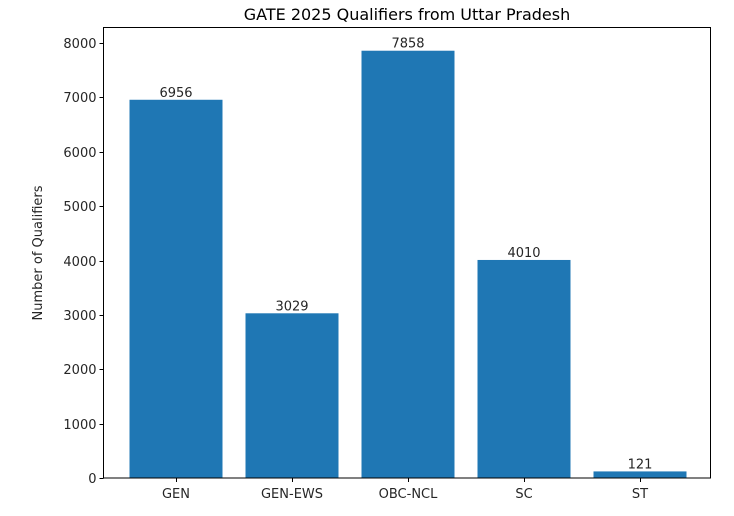 The width and height of the screenshot is (734, 516). Describe the element at coordinates (292, 395) in the screenshot. I see `bar-gen-ews` at that location.